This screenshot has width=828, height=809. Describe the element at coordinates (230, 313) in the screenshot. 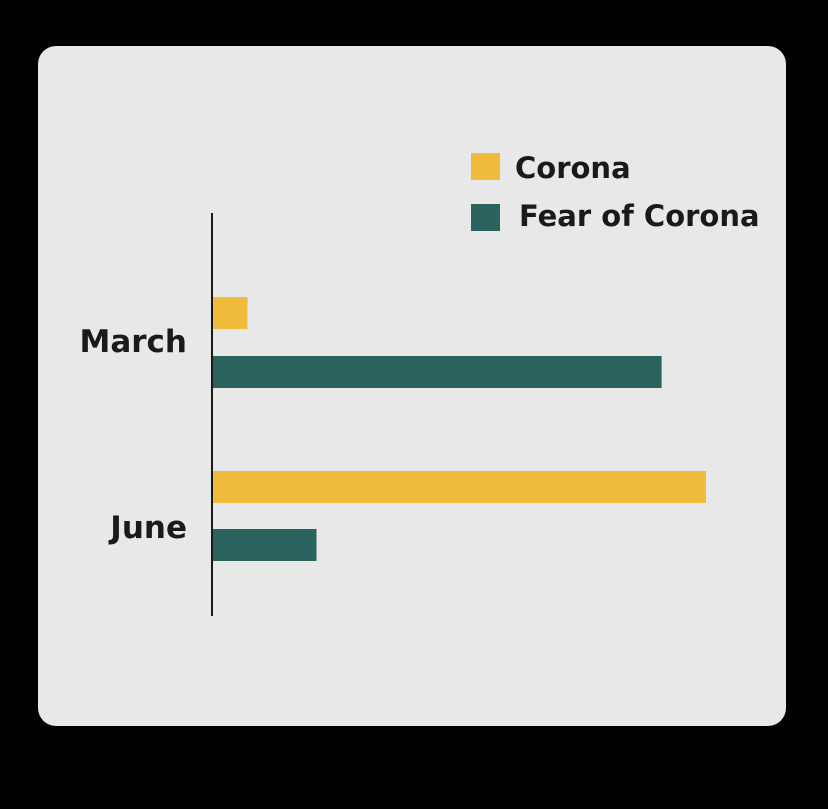

I see `bar-corona-march` at that location.